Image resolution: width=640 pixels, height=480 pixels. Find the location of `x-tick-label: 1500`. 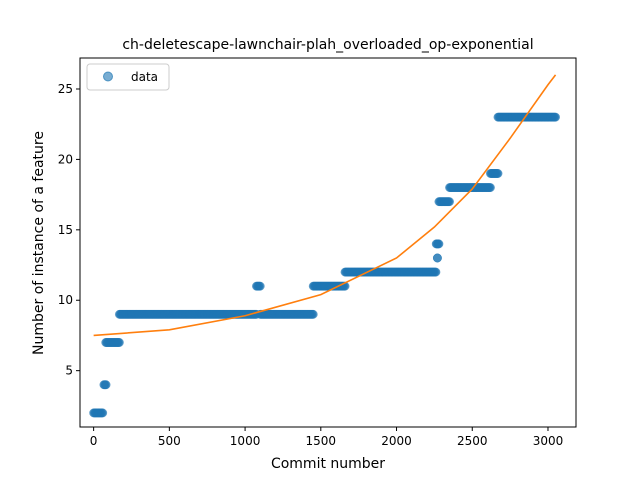

x-tick-label: 1500 is located at coordinates (321, 441).